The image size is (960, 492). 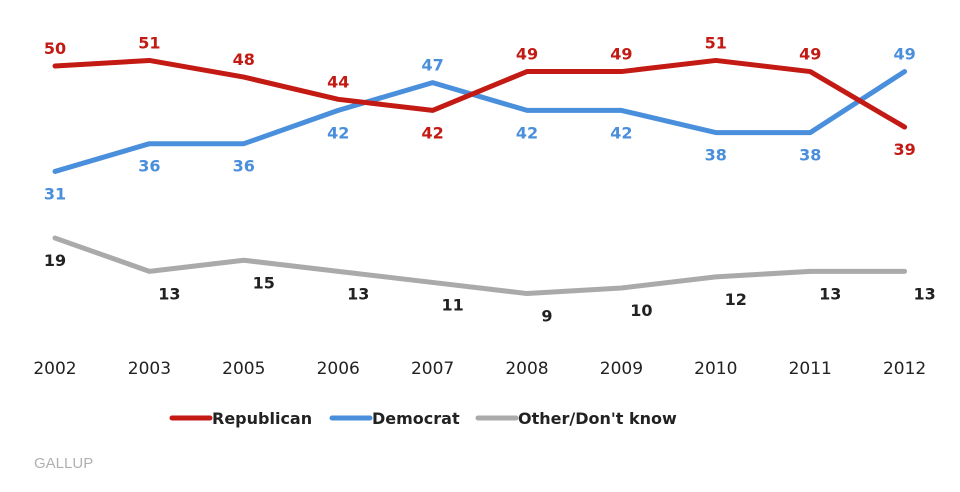 I want to click on data-label: 44, so click(x=338, y=81).